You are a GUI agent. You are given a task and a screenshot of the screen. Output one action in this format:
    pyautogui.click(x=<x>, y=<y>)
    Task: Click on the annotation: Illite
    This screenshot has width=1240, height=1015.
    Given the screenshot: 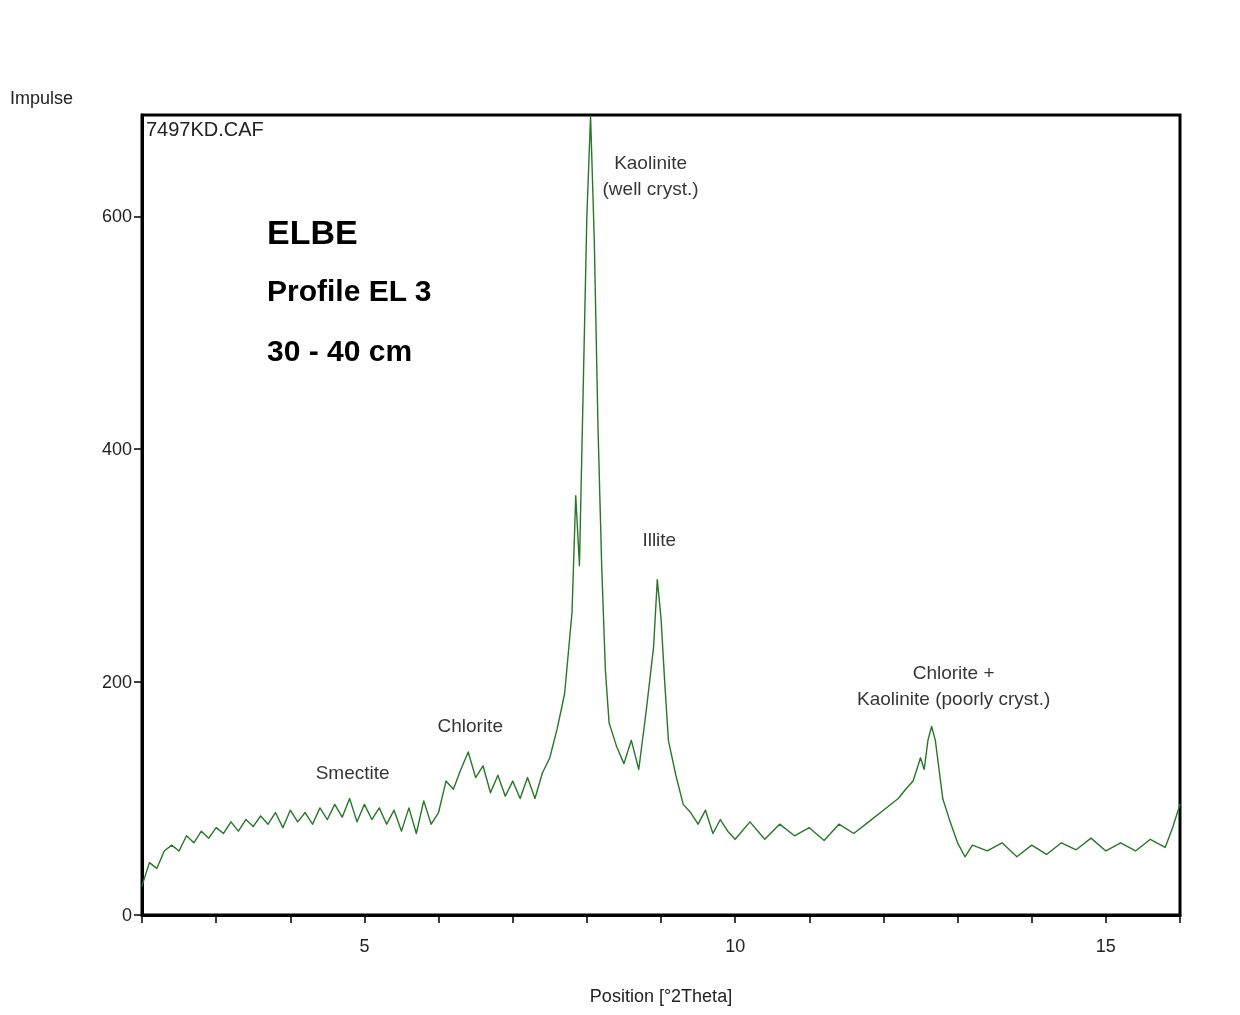 What is the action you would take?
    pyautogui.click(x=659, y=540)
    